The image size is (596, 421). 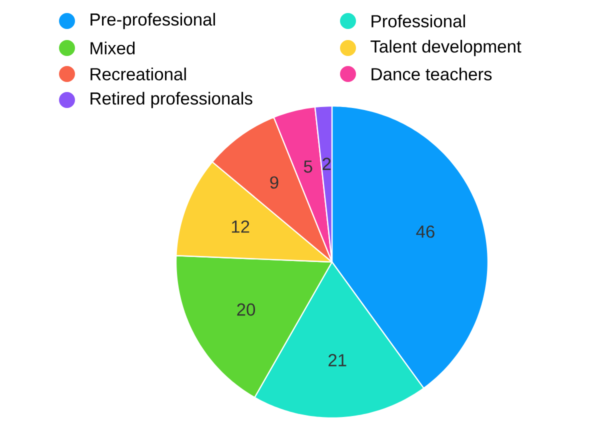 I want to click on legend-label: Dance teachers, so click(x=432, y=74).